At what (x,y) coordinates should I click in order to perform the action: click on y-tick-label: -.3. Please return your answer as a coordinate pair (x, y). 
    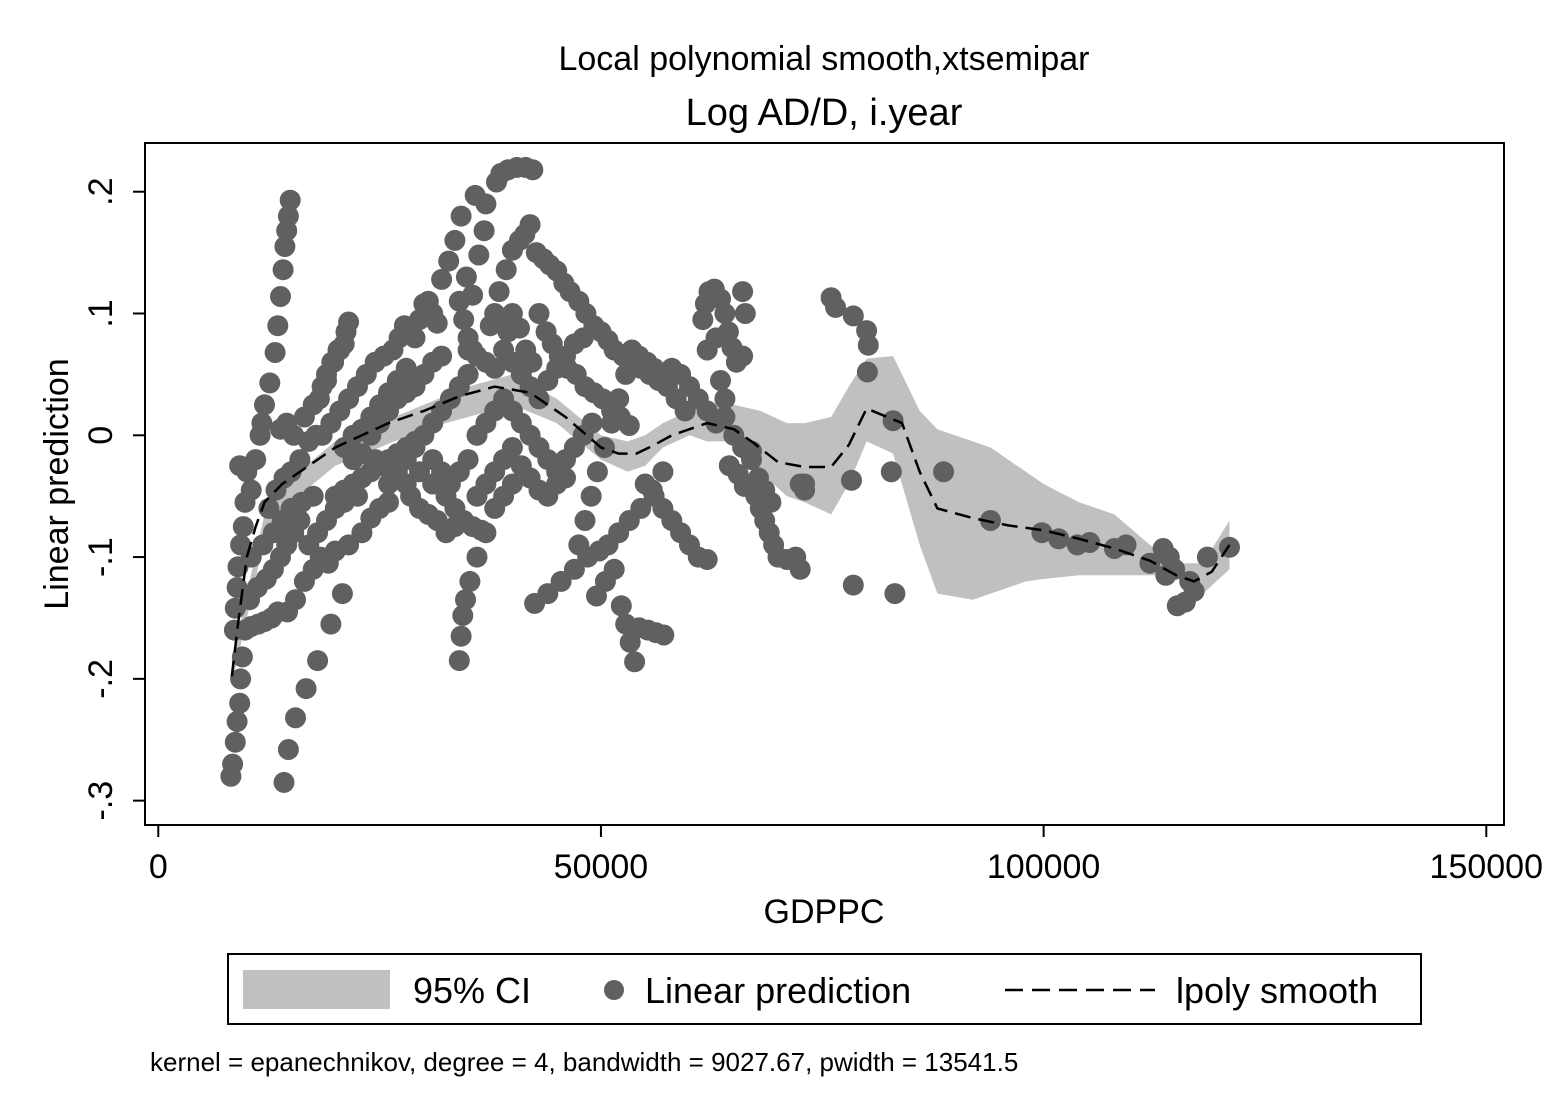
    Looking at the image, I should click on (101, 801).